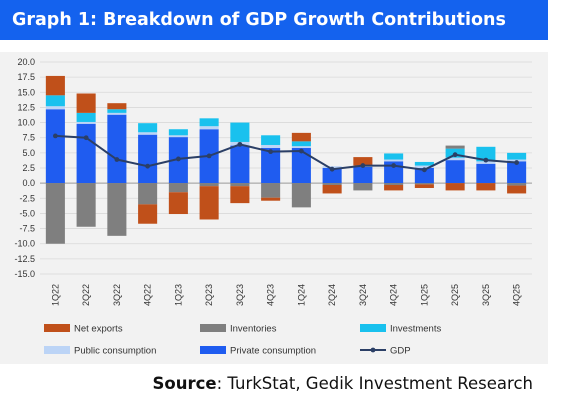 This screenshot has width=563, height=409. What do you see at coordinates (332, 189) in the screenshot?
I see `bar-net-exports-2q24` at bounding box center [332, 189].